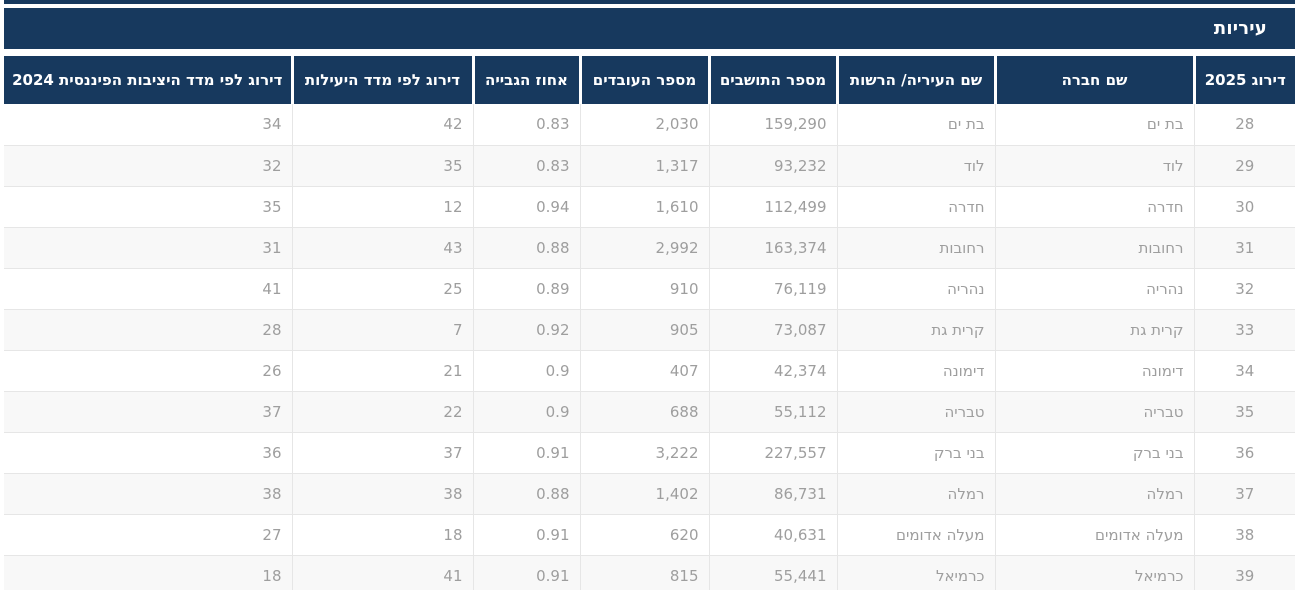  Describe the element at coordinates (644, 207) in the screenshot. I see `cell-employees: 1,610` at that location.